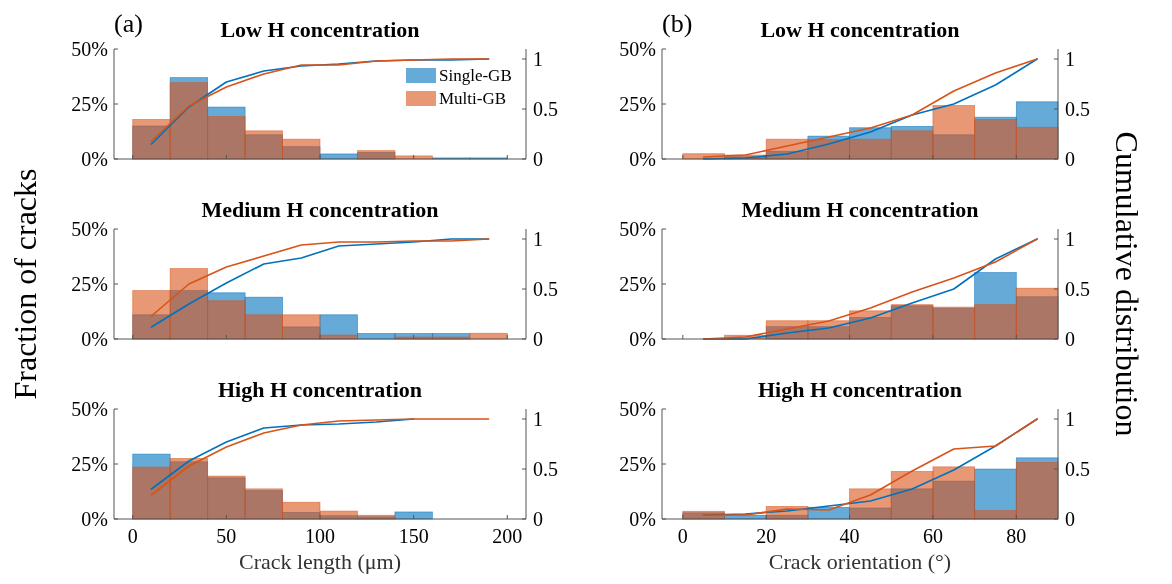 Image resolution: width=1172 pixels, height=584 pixels. I want to click on x-tick-label: 200, so click(507, 536).